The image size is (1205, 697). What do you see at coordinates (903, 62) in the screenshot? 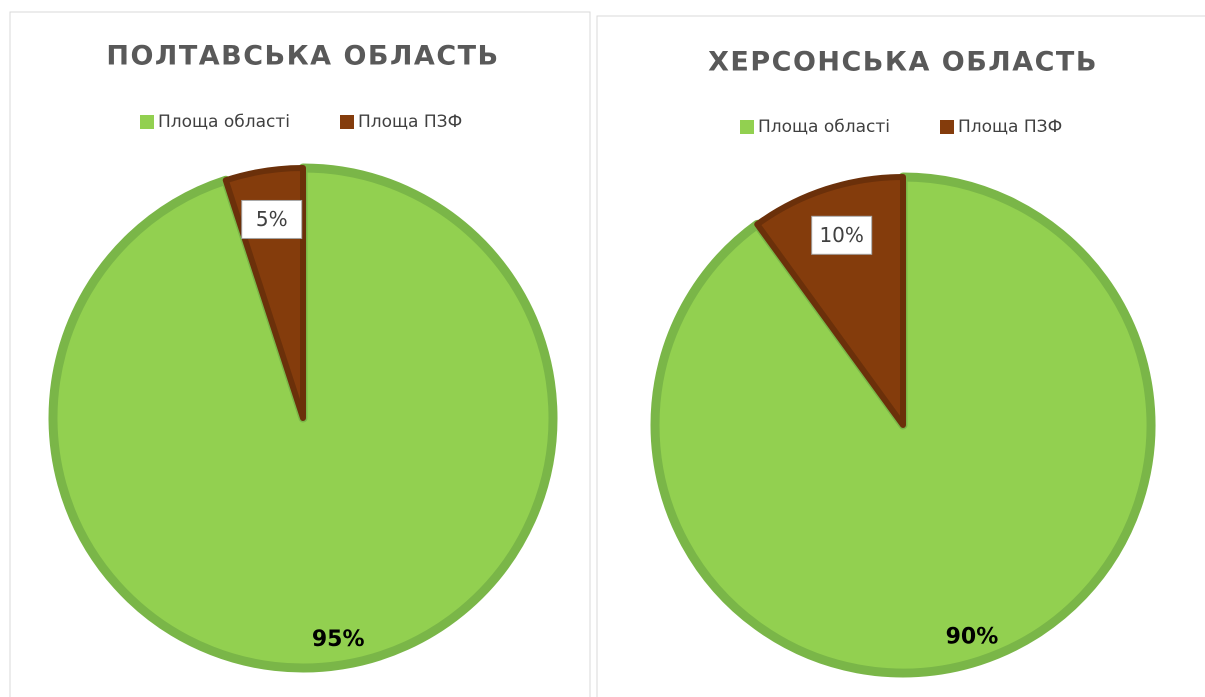
I see `chart-title: ХЕРСОНСЬКА ОБЛАСТЬ` at bounding box center [903, 62].